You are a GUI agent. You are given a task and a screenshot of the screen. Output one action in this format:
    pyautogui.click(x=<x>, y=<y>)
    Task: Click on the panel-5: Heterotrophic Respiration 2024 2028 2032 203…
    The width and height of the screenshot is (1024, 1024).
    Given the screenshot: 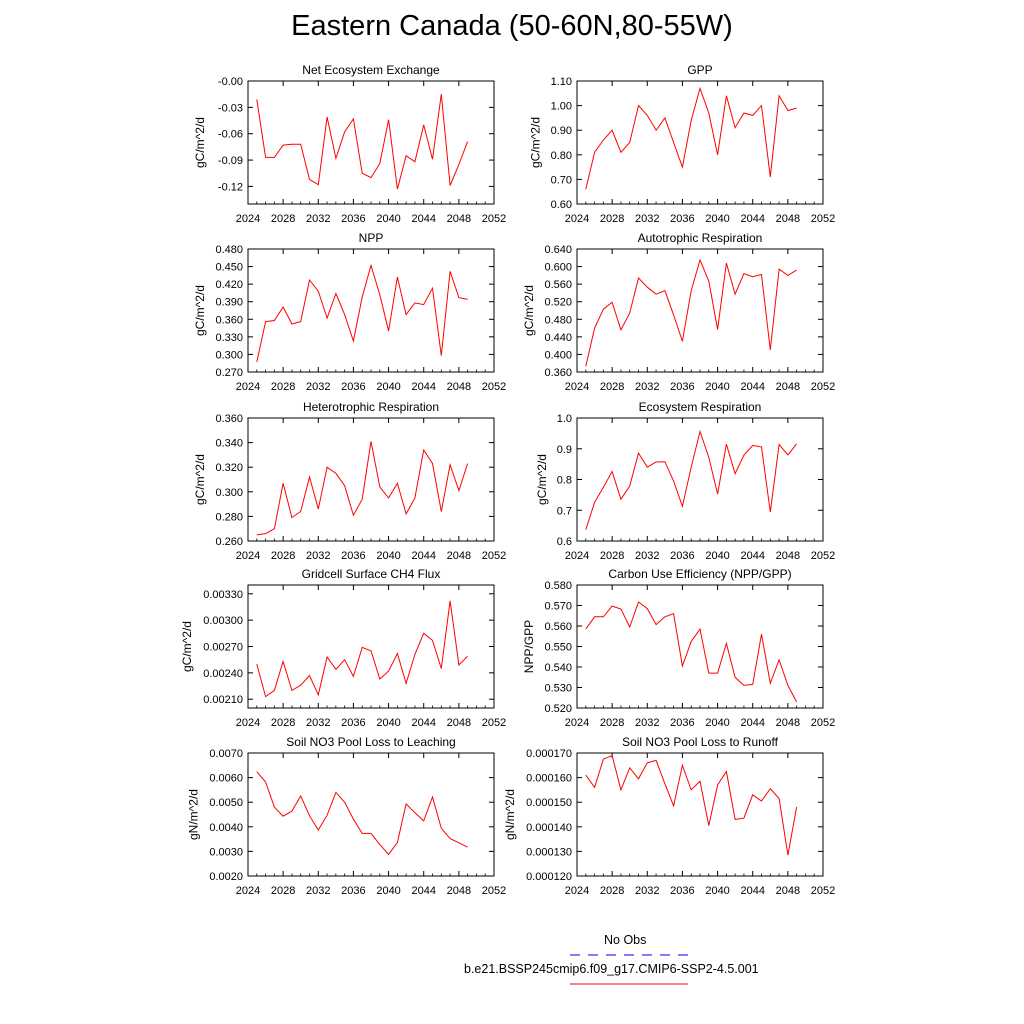 What is the action you would take?
    pyautogui.click(x=349, y=481)
    